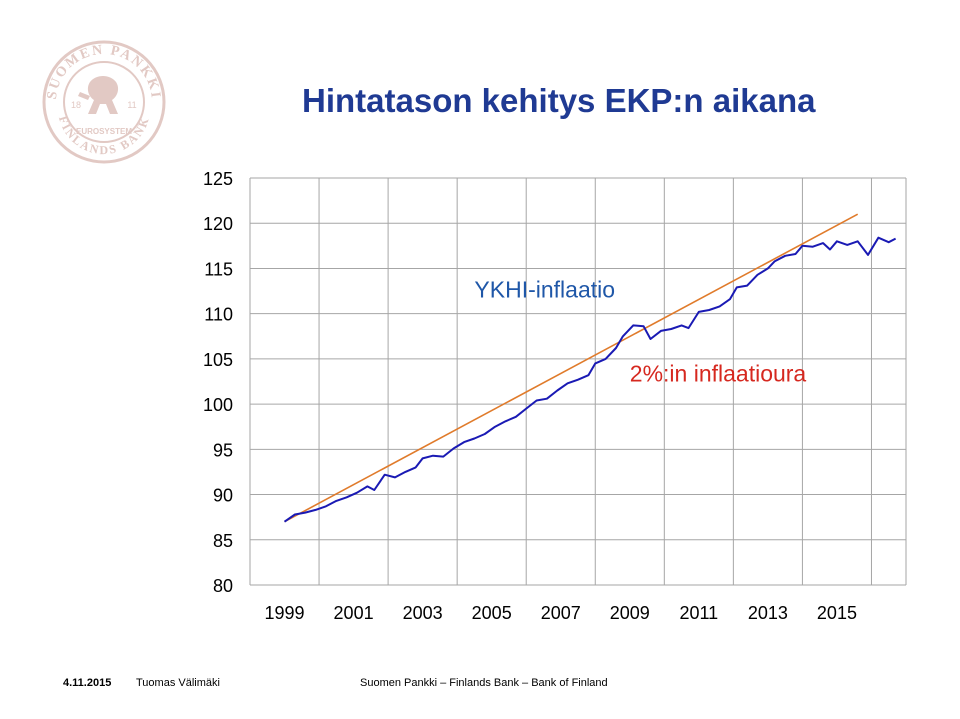  I want to click on y-axis-ticks: 80 85 90 95 100 105 110 115 120 125, so click(218, 382).